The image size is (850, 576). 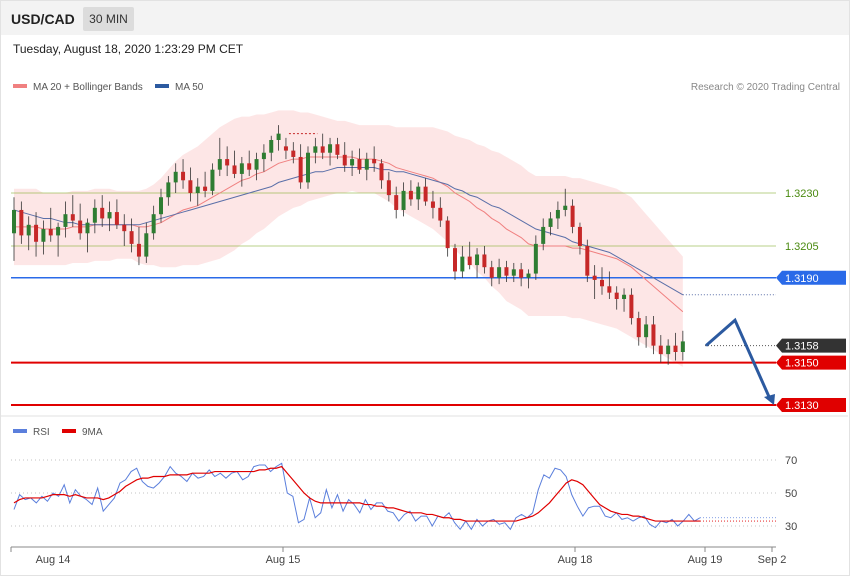 I want to click on rsi-panel: 70 50 30, so click(x=404, y=494).